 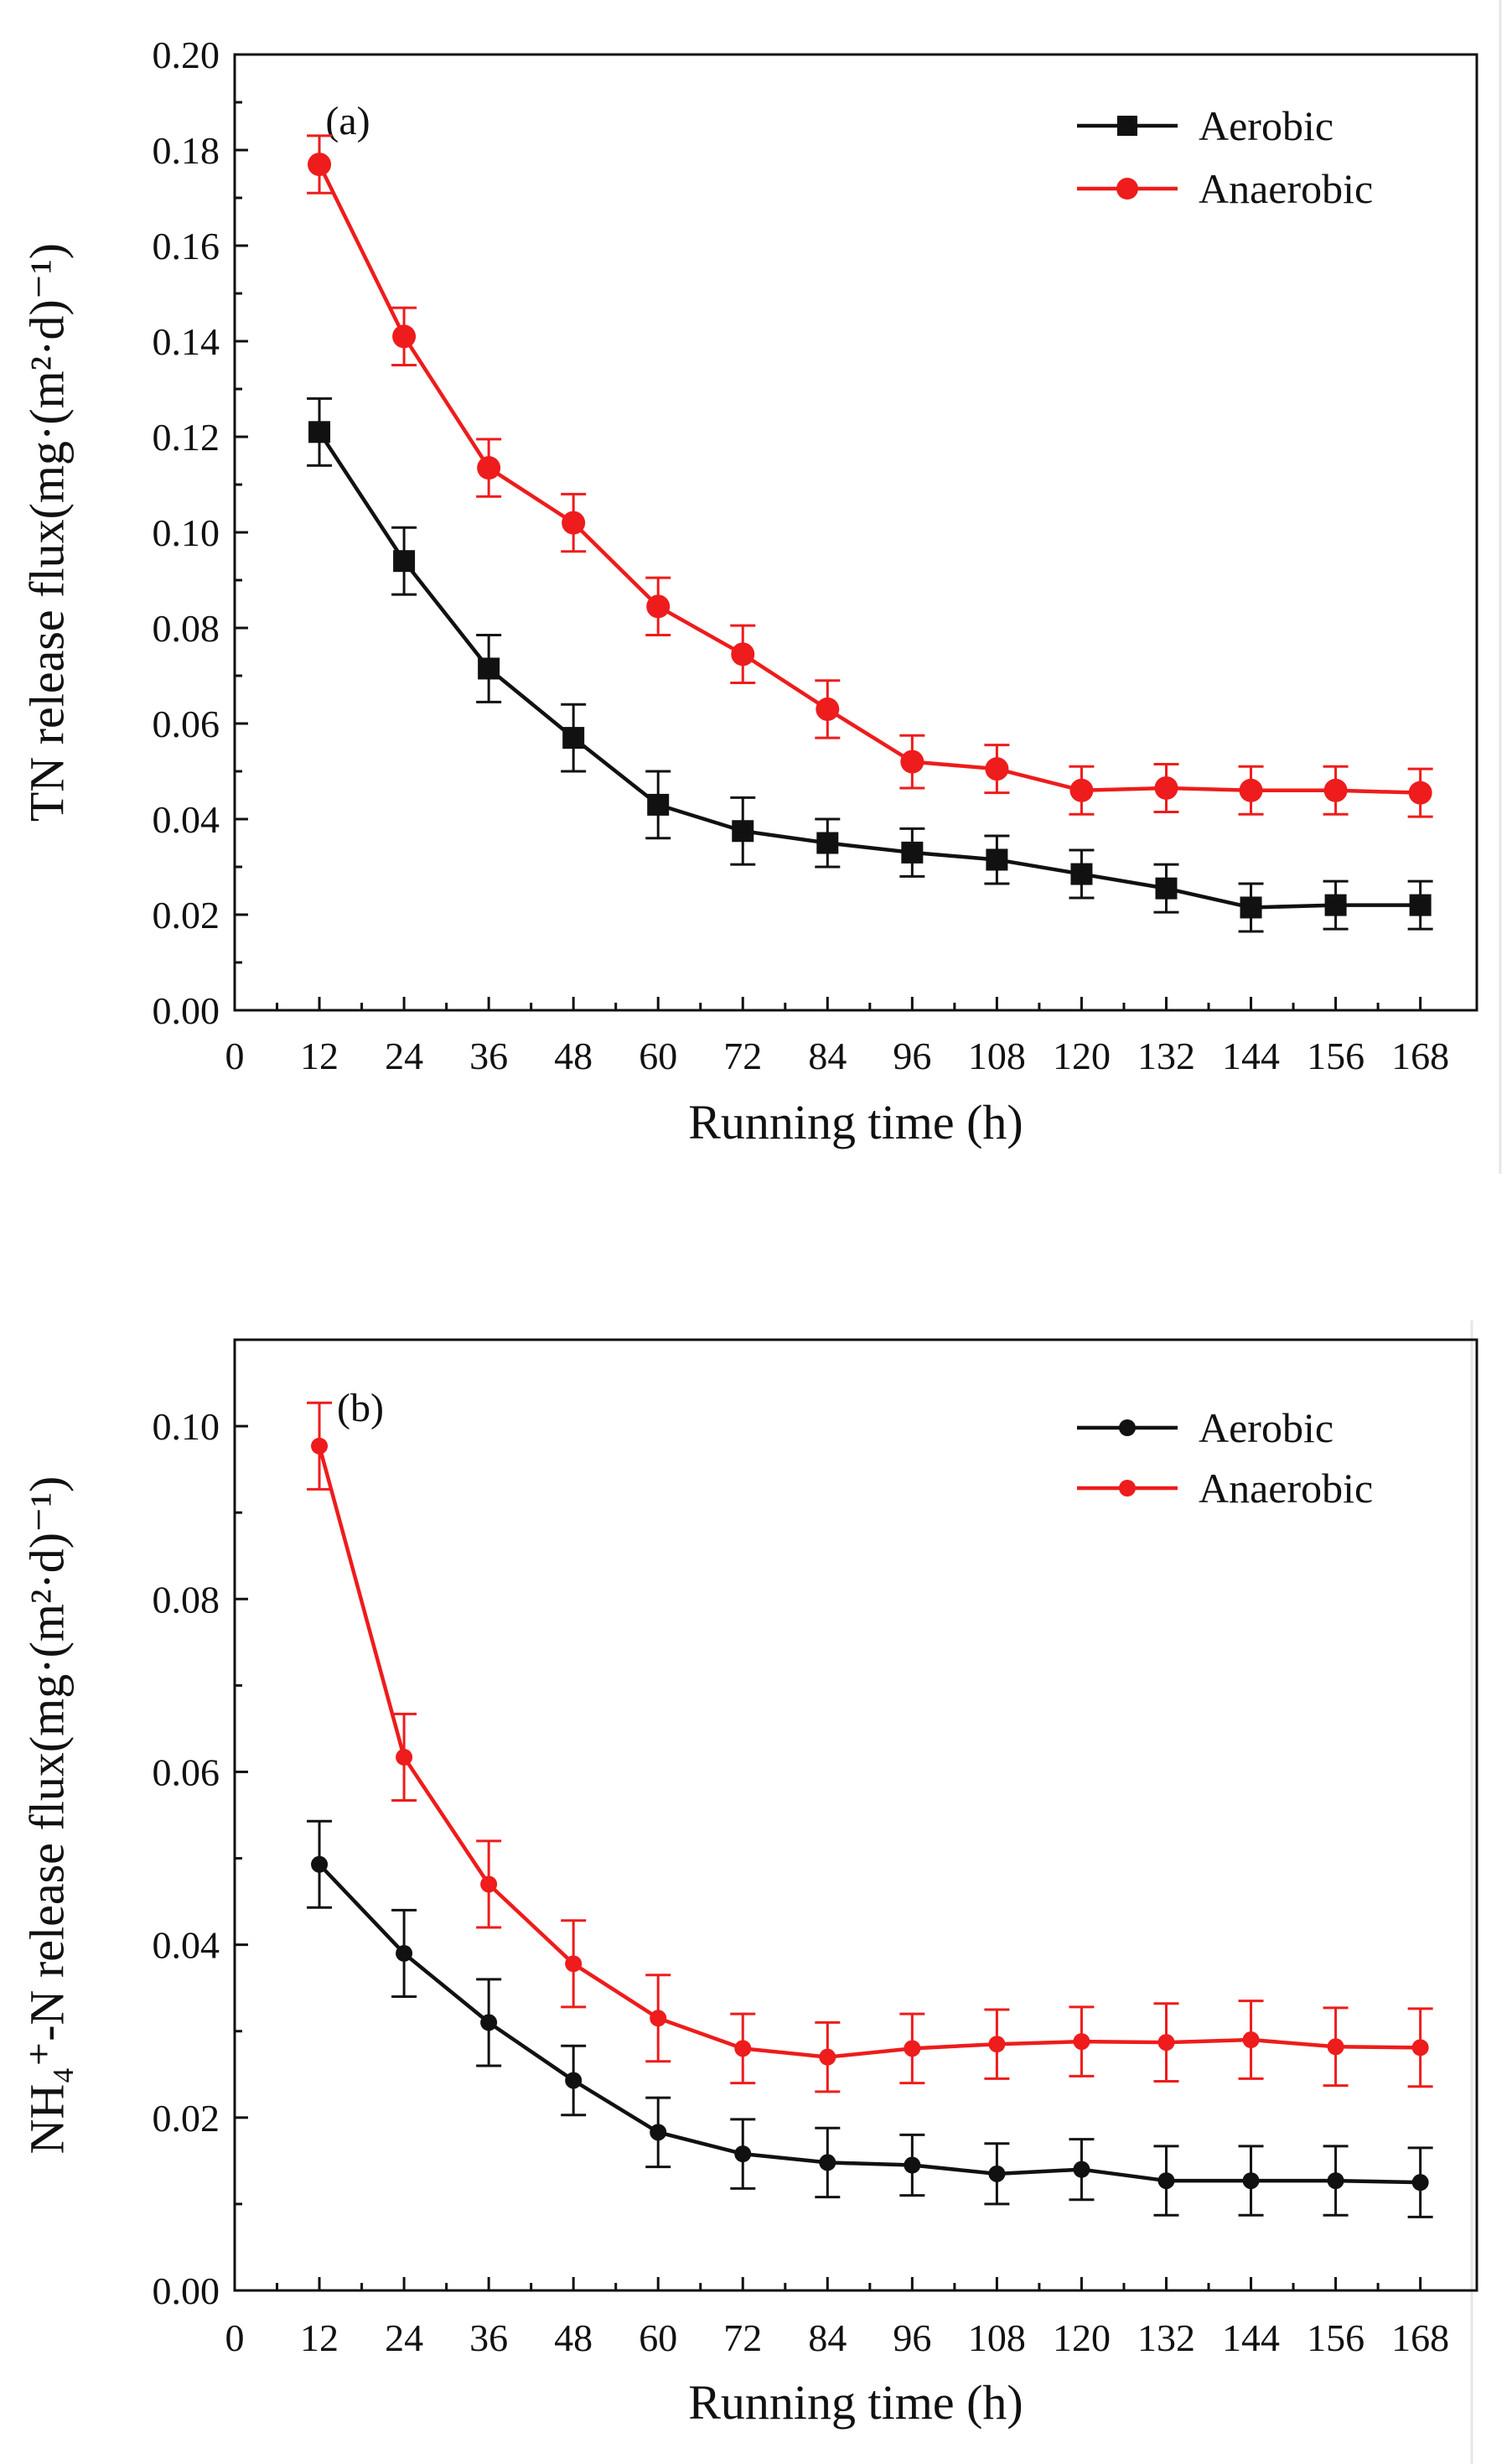 I want to click on legend-label: Anaerobic, so click(x=1286, y=188).